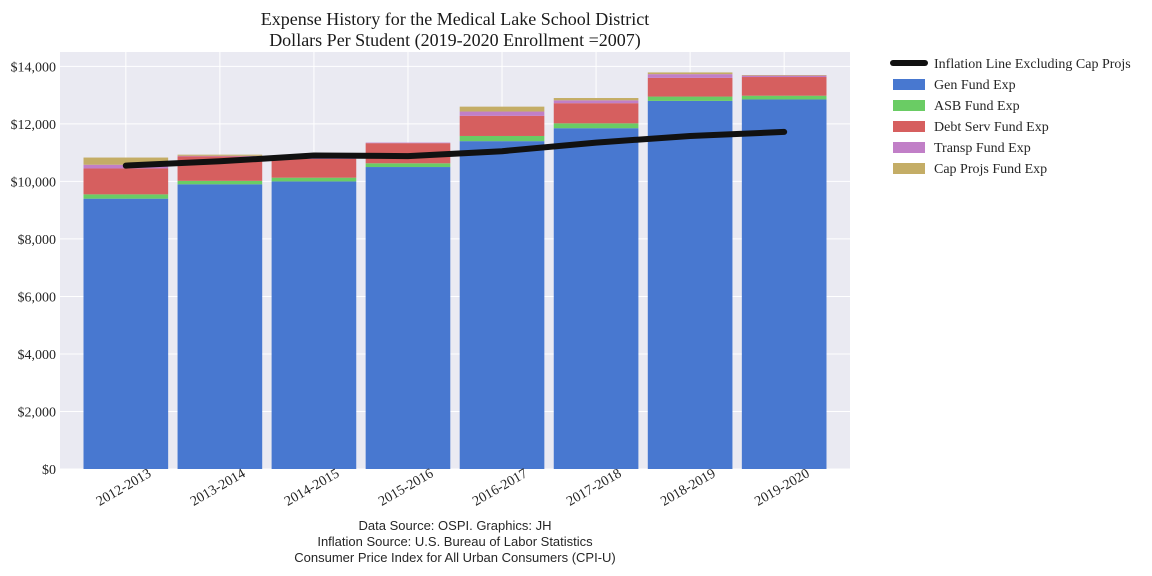 The image size is (1152, 576). I want to click on bar-segment-transp-fund-exp-2019-2020, so click(784, 76).